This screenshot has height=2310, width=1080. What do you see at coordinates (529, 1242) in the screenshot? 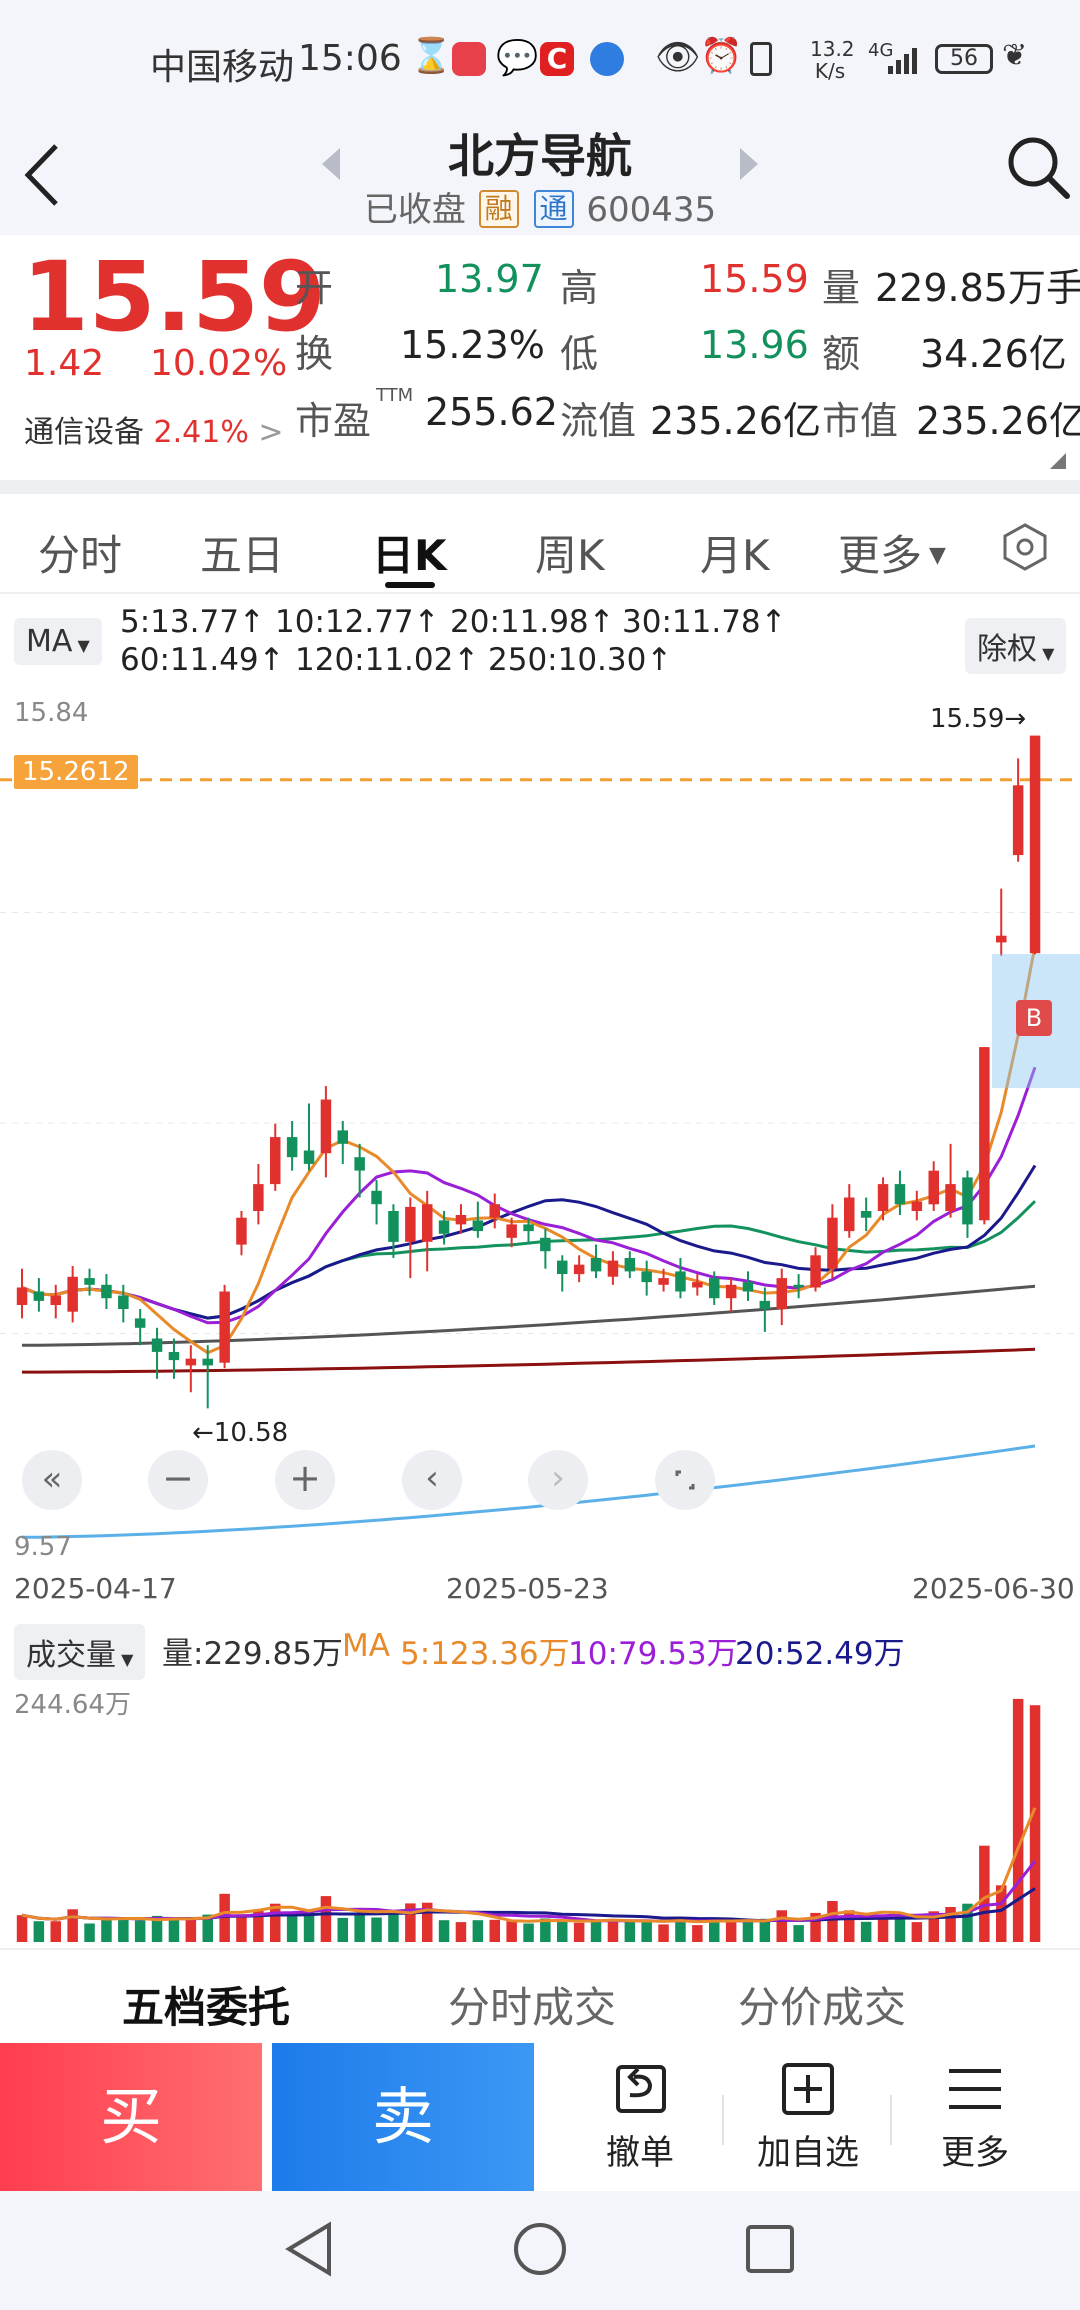
I see `ma20-line` at bounding box center [529, 1242].